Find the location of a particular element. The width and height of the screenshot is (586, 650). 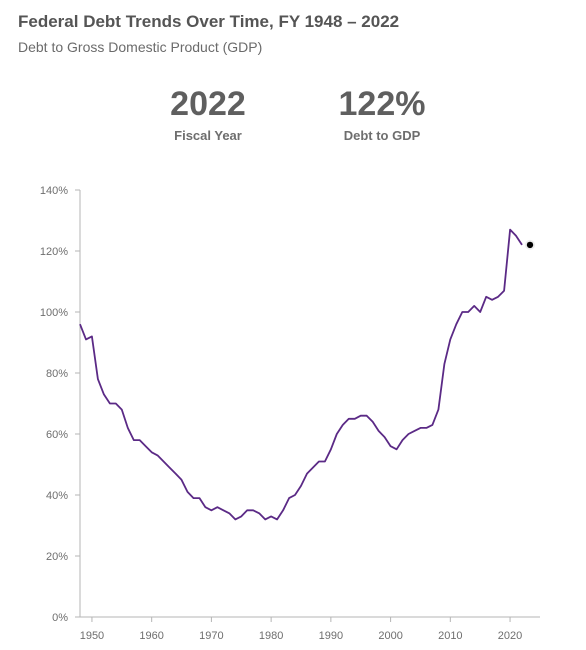

x-tick-label: 1960 is located at coordinates (151, 636).